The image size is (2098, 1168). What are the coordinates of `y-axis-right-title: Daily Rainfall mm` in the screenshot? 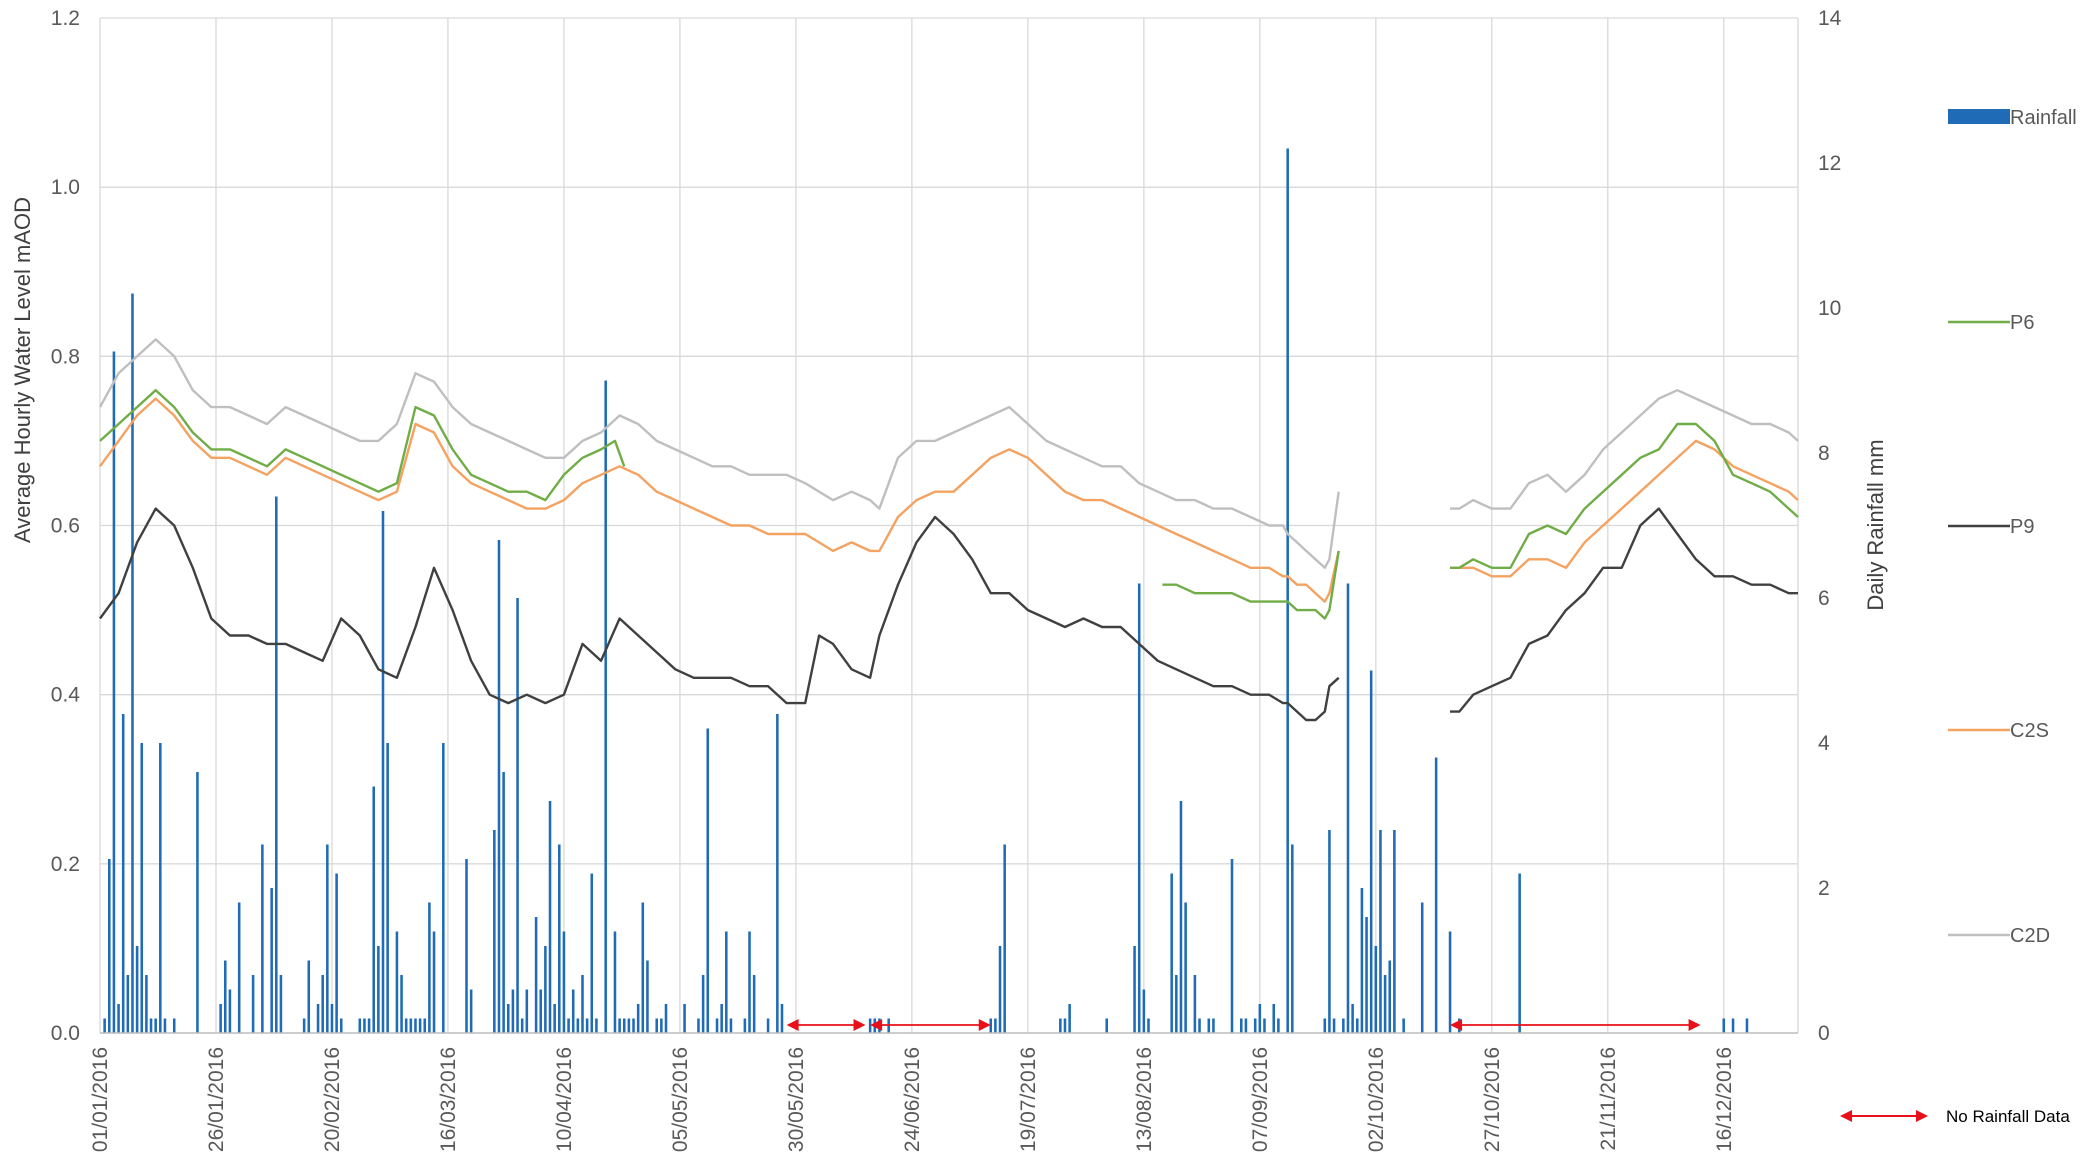 It's located at (1875, 524).